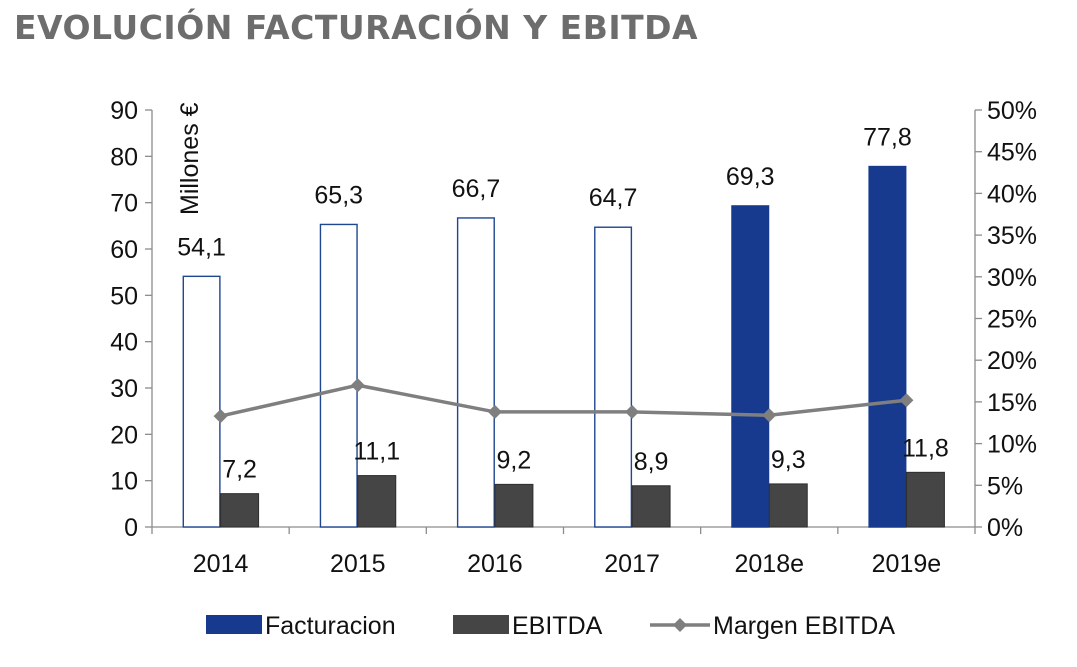  I want to click on facturacion-data-label: 66,7, so click(476, 189).